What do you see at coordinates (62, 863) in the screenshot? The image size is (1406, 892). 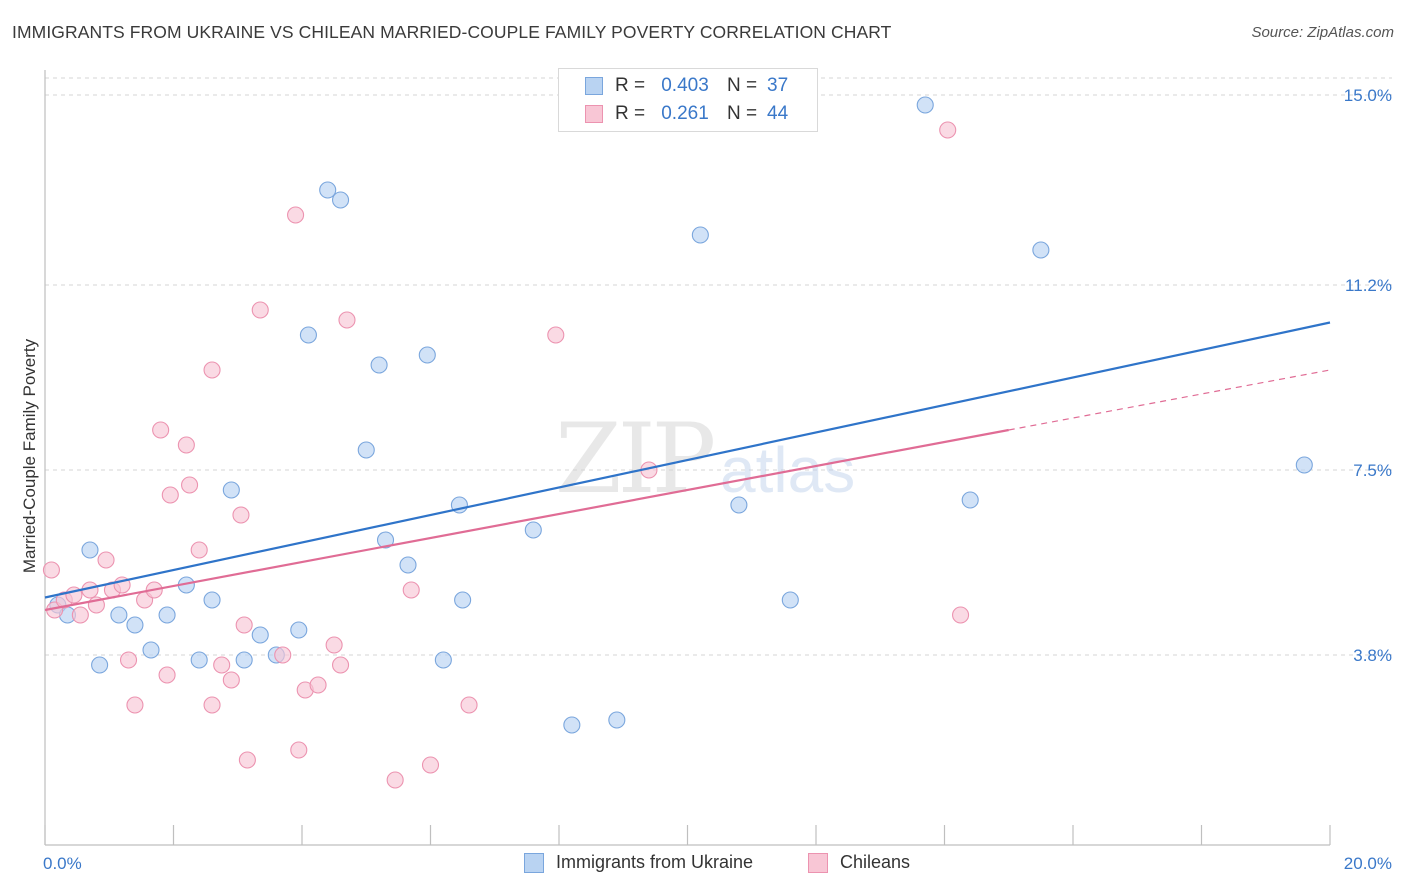 I see `x-tick-label: 0.0%` at bounding box center [62, 863].